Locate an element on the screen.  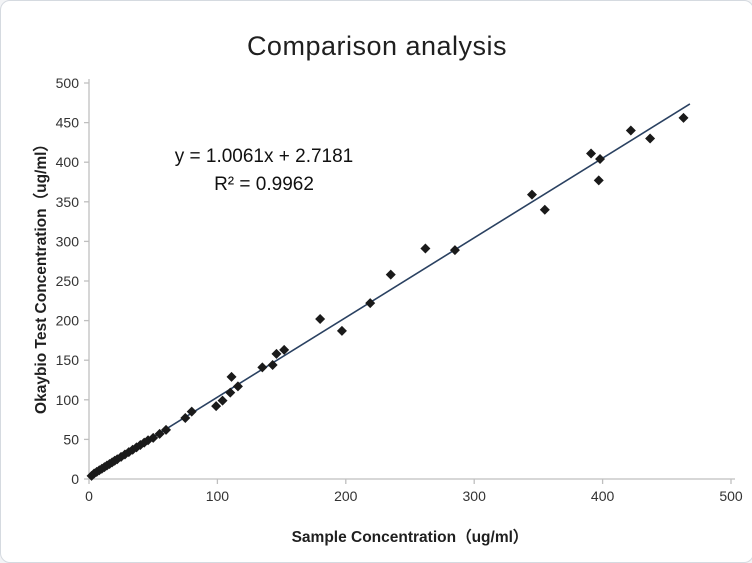
y-tick-label: 200 is located at coordinates (68, 321).